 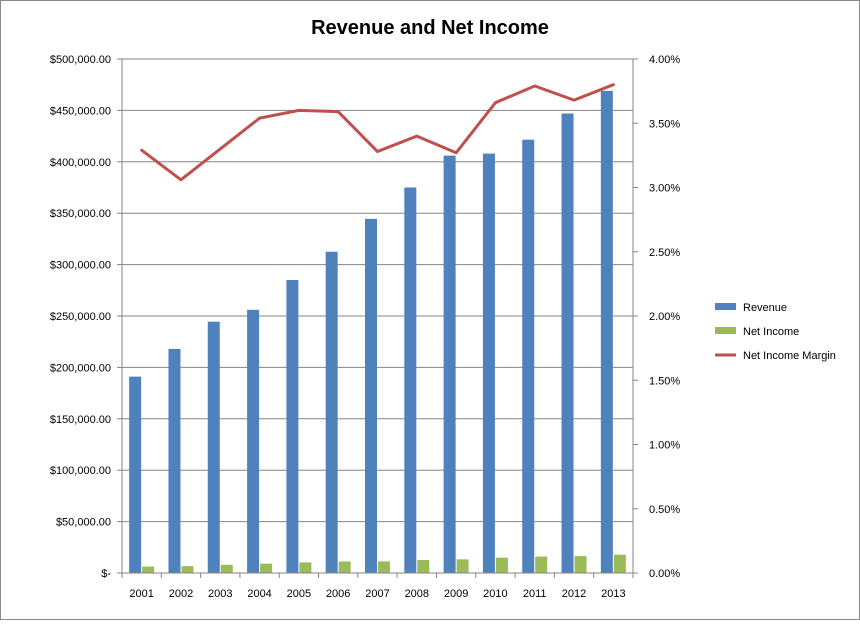 What do you see at coordinates (430, 28) in the screenshot?
I see `chart-title: Revenue and Net Income` at bounding box center [430, 28].